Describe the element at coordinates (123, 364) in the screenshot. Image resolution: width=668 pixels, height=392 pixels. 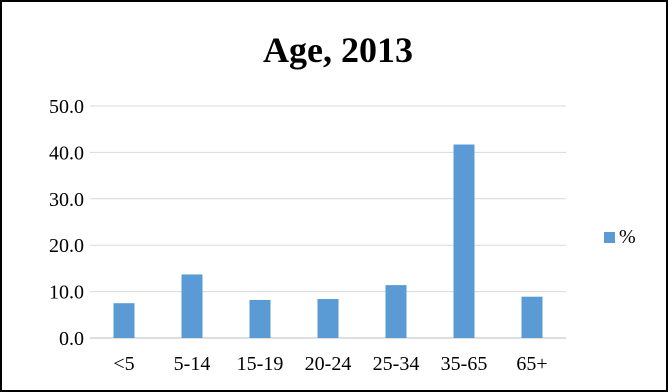
I see `x-tick-label: <5` at that location.